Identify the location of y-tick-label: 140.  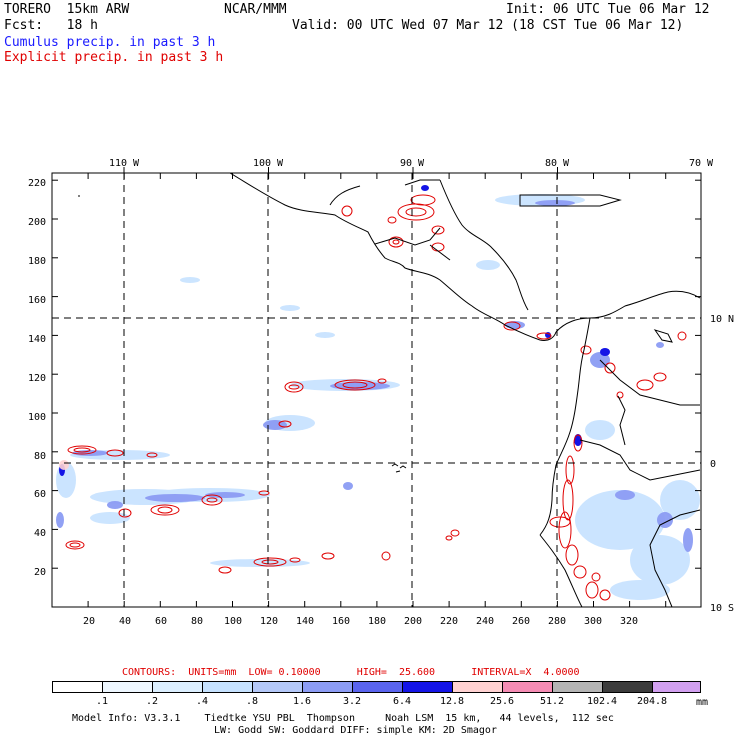
(37, 339).